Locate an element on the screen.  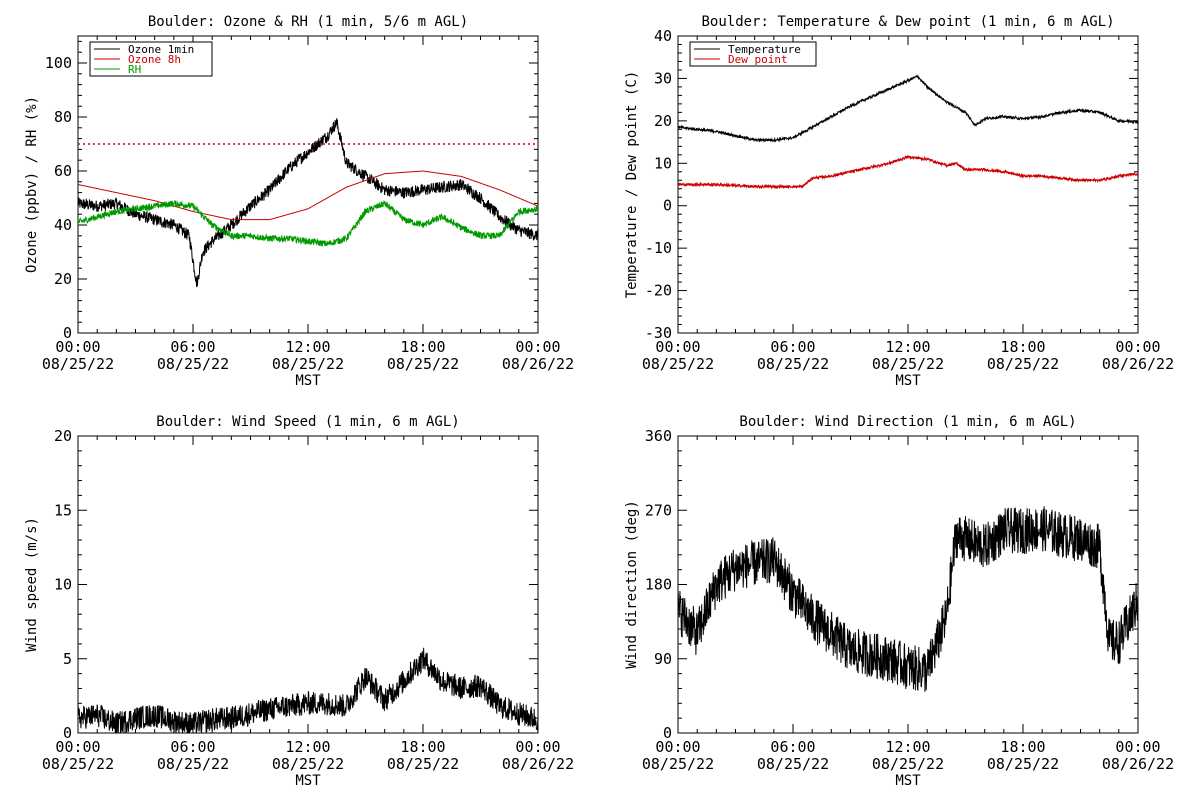
y-tick-label: -10 is located at coordinates (658, 248).